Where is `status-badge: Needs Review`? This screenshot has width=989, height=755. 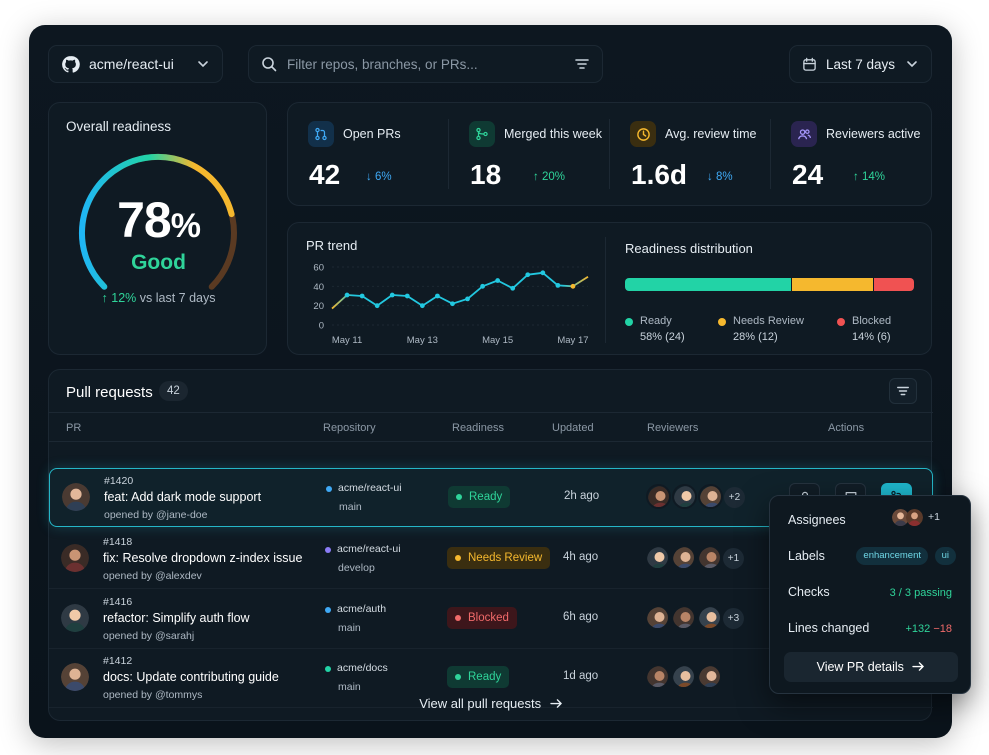 status-badge: Needs Review is located at coordinates (499, 558).